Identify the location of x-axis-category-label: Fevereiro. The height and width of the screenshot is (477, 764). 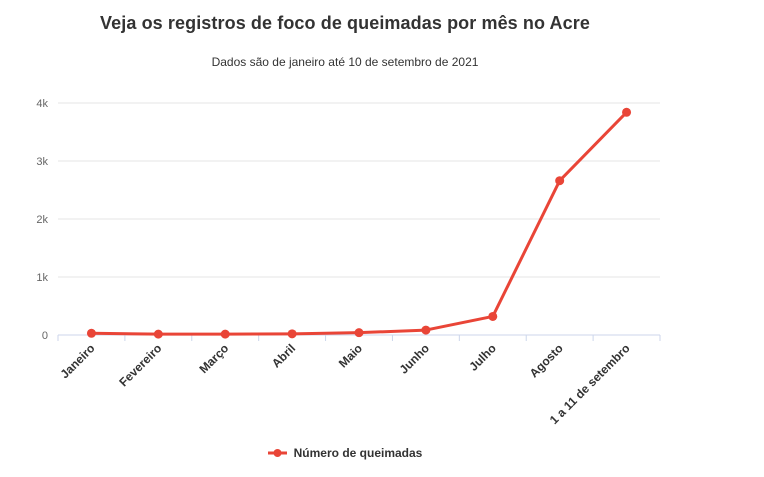
(140, 365).